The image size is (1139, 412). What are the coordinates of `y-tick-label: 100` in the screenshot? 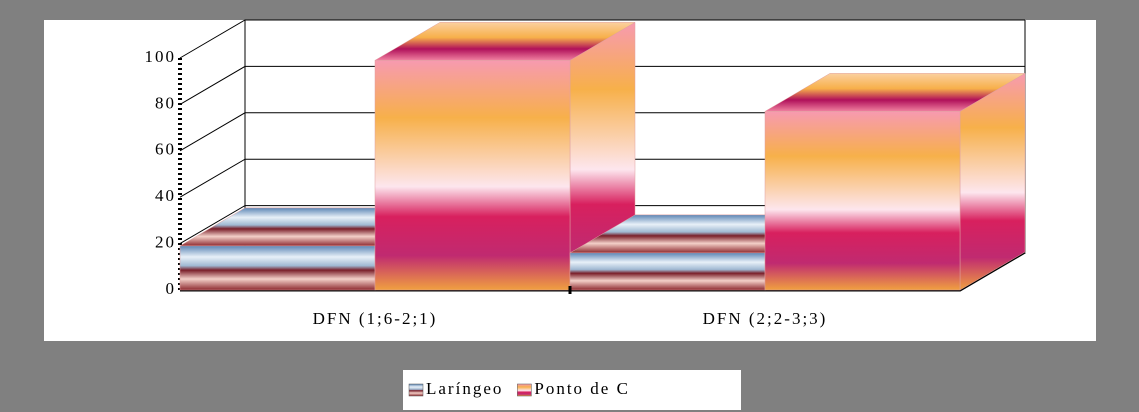 It's located at (161, 56).